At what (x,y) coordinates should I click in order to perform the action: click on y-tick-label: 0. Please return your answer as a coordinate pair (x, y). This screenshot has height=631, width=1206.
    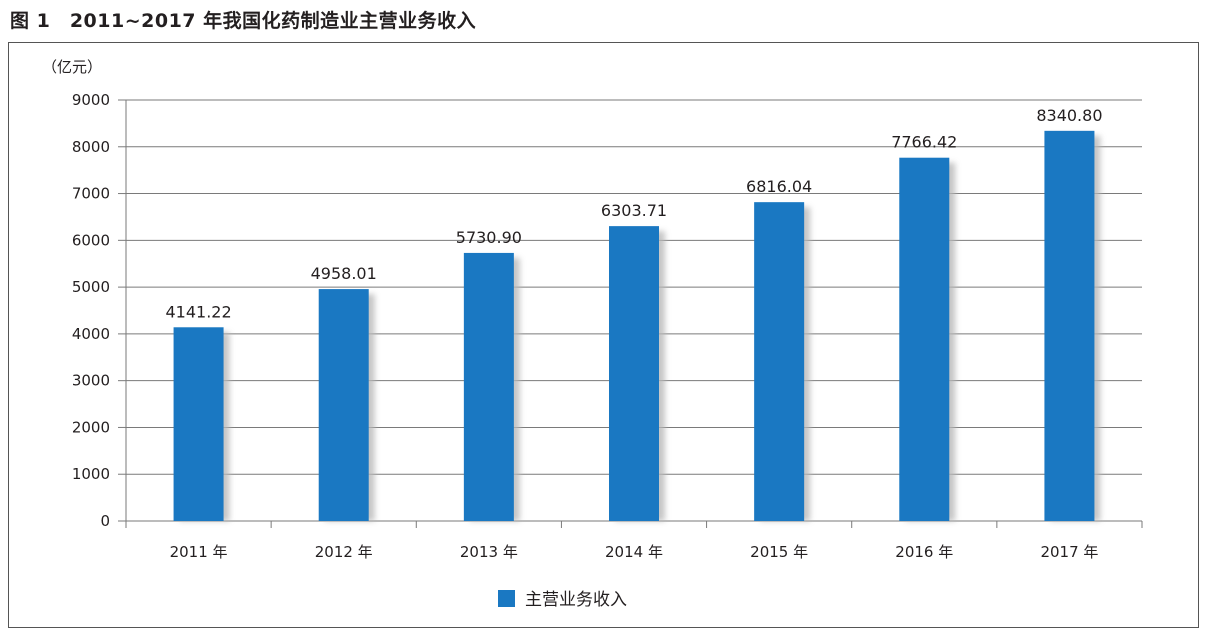
    Looking at the image, I should click on (105, 521).